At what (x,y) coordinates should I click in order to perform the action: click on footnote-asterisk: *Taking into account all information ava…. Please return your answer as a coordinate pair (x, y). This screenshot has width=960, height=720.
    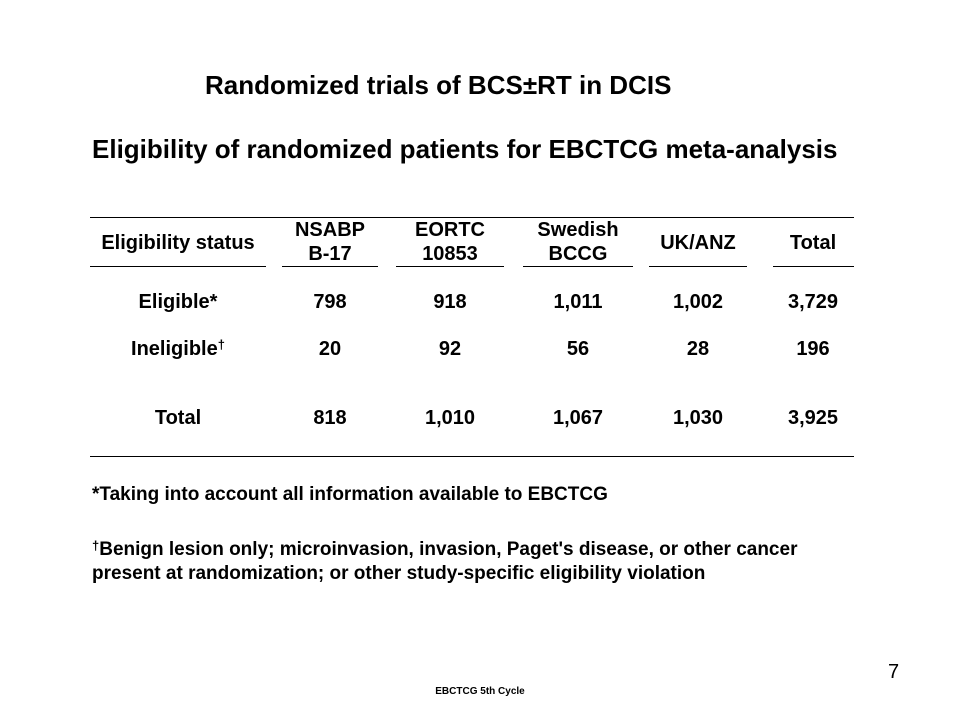
    Looking at the image, I should click on (350, 494).